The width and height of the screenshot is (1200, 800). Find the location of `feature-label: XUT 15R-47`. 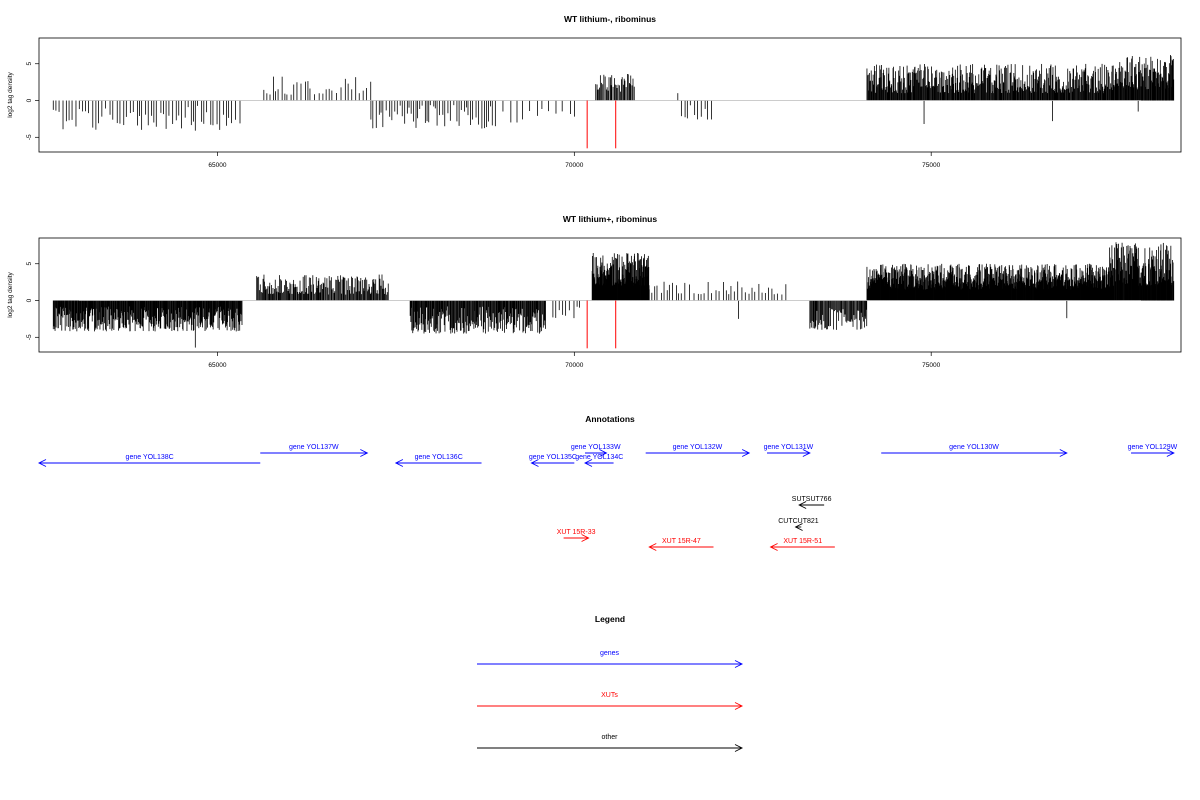

feature-label: XUT 15R-47 is located at coordinates (681, 541).